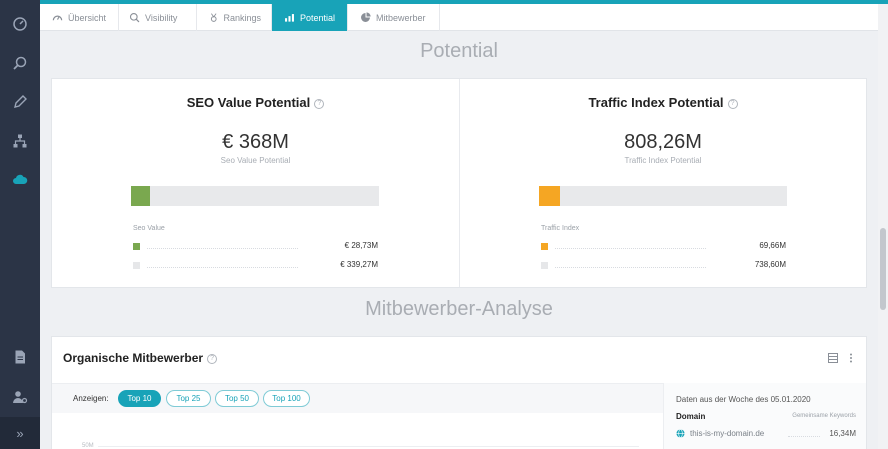 This screenshot has width=888, height=449. Describe the element at coordinates (691, 416) in the screenshot. I see `domain-column-header: Domain` at that location.